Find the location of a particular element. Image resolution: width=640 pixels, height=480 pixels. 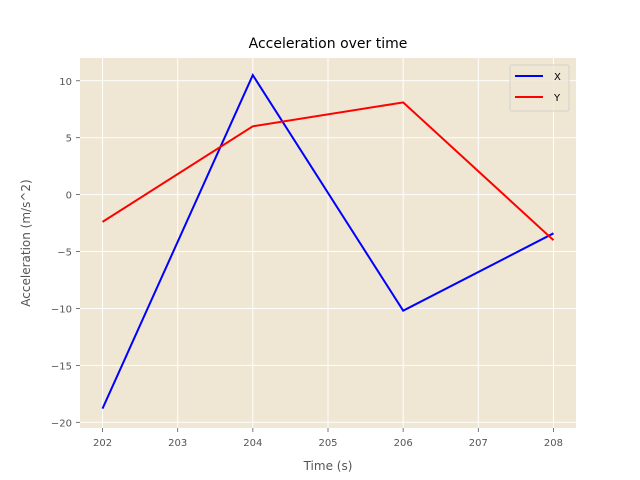

x-tick-label: 206 is located at coordinates (403, 443).